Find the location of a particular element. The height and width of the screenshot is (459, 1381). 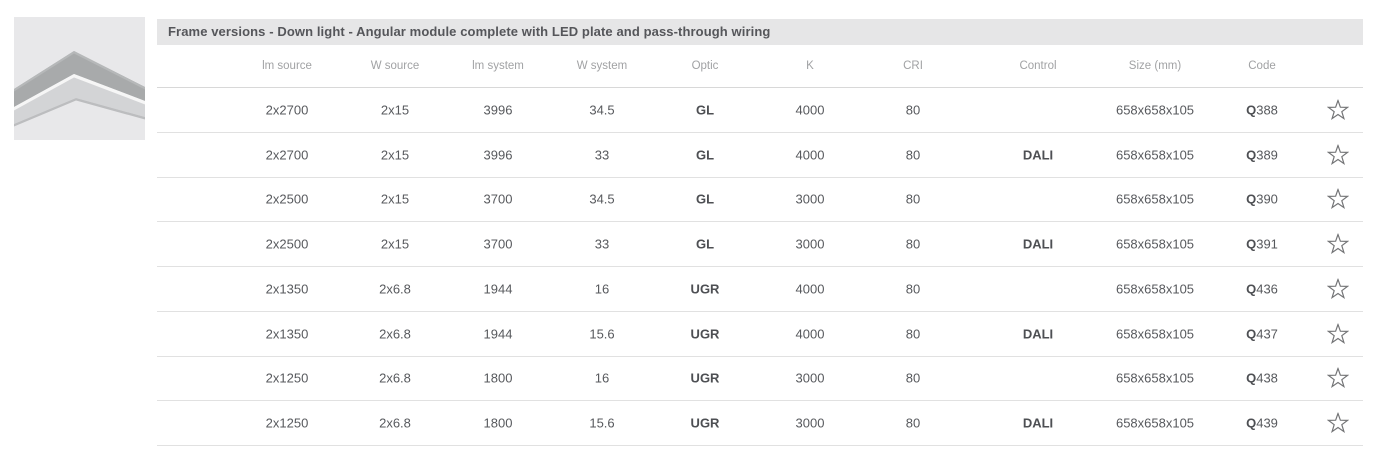

product-thumbnail is located at coordinates (79, 78).